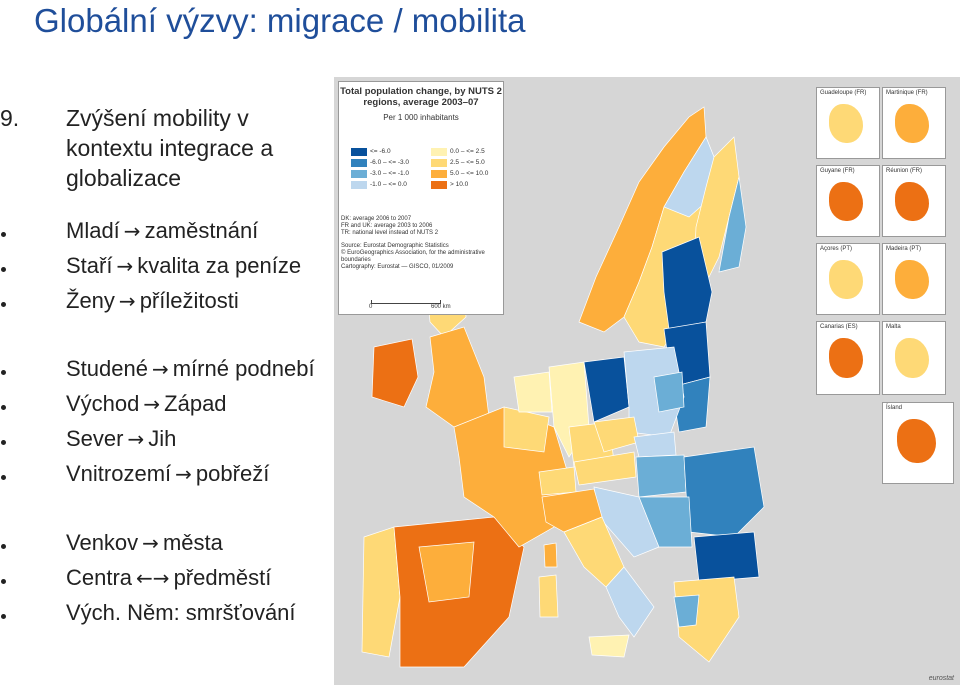 The width and height of the screenshot is (960, 685). What do you see at coordinates (665, 522) in the screenshot?
I see `region-serbia` at bounding box center [665, 522].